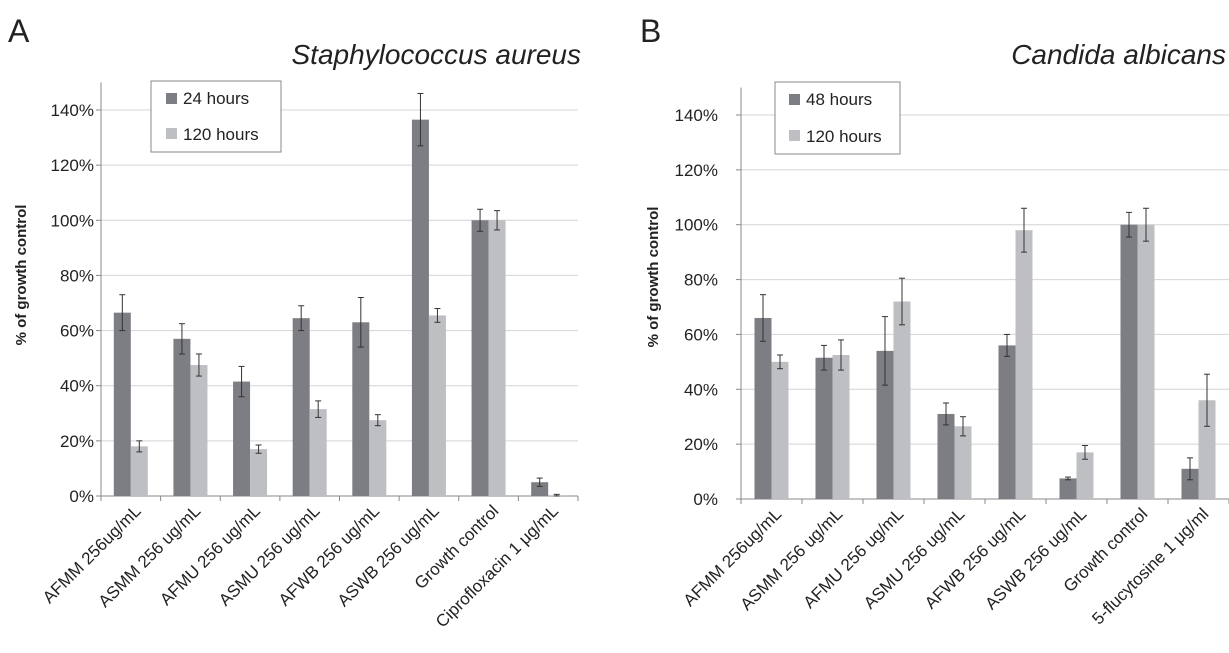  Describe the element at coordinates (139, 446) in the screenshot. I see `error-bar-a-s1-c0` at that location.